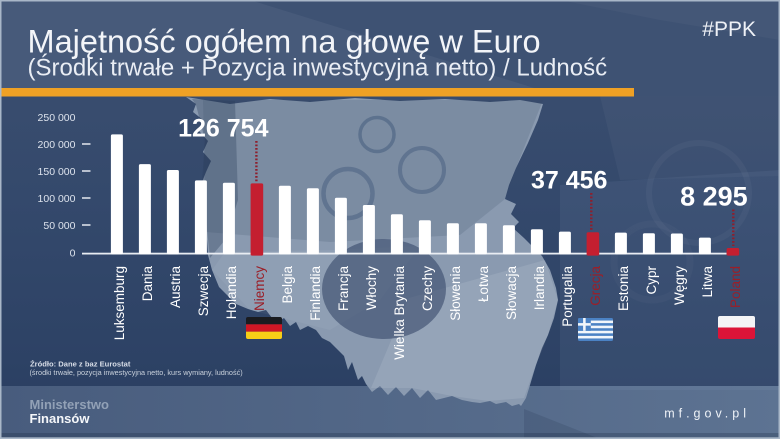 This screenshot has width=780, height=439. Describe the element at coordinates (287, 285) in the screenshot. I see `svg-text: Belgia` at that location.